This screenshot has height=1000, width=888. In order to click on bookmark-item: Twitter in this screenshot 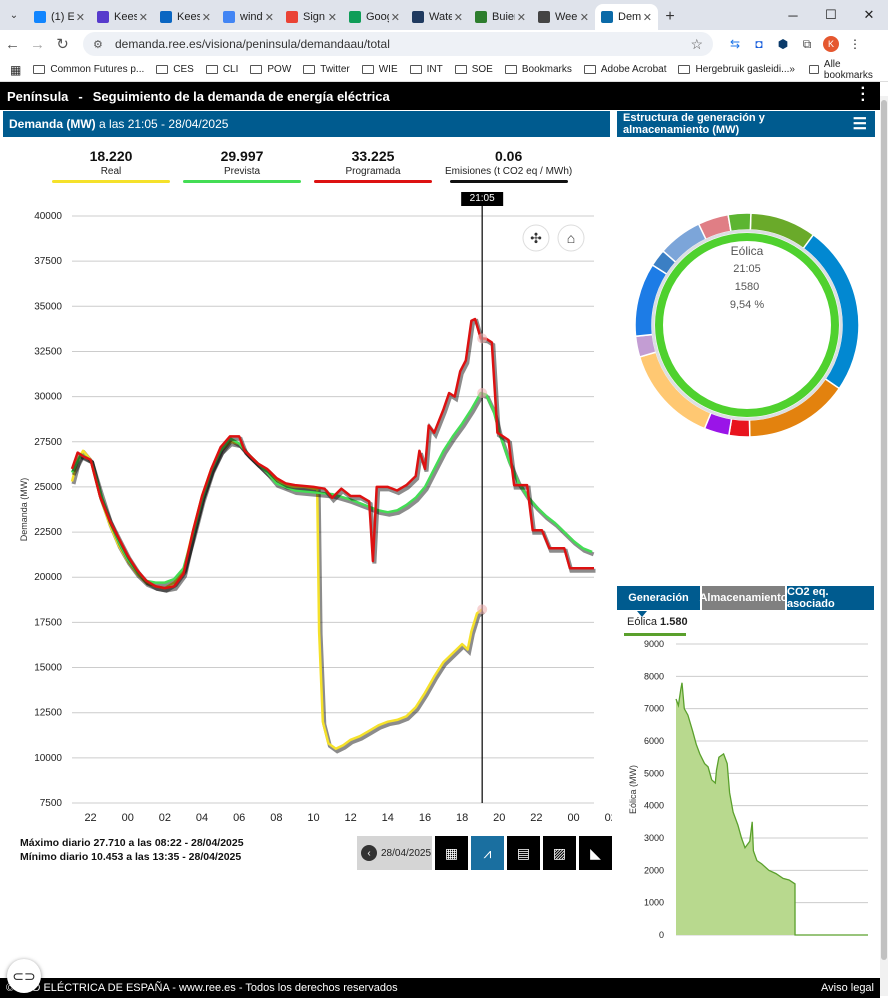, I will do `click(326, 69)`.